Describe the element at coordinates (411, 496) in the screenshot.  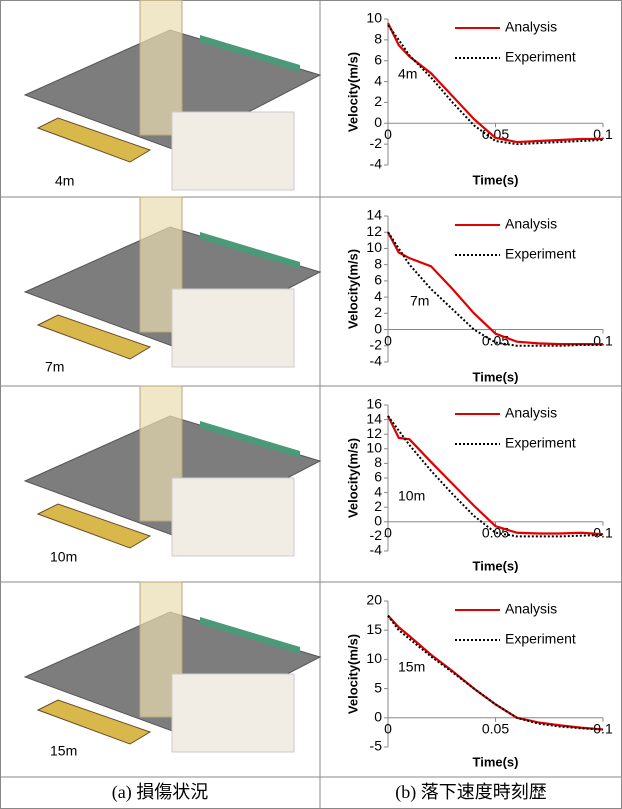
I see `annotation: 10m` at that location.